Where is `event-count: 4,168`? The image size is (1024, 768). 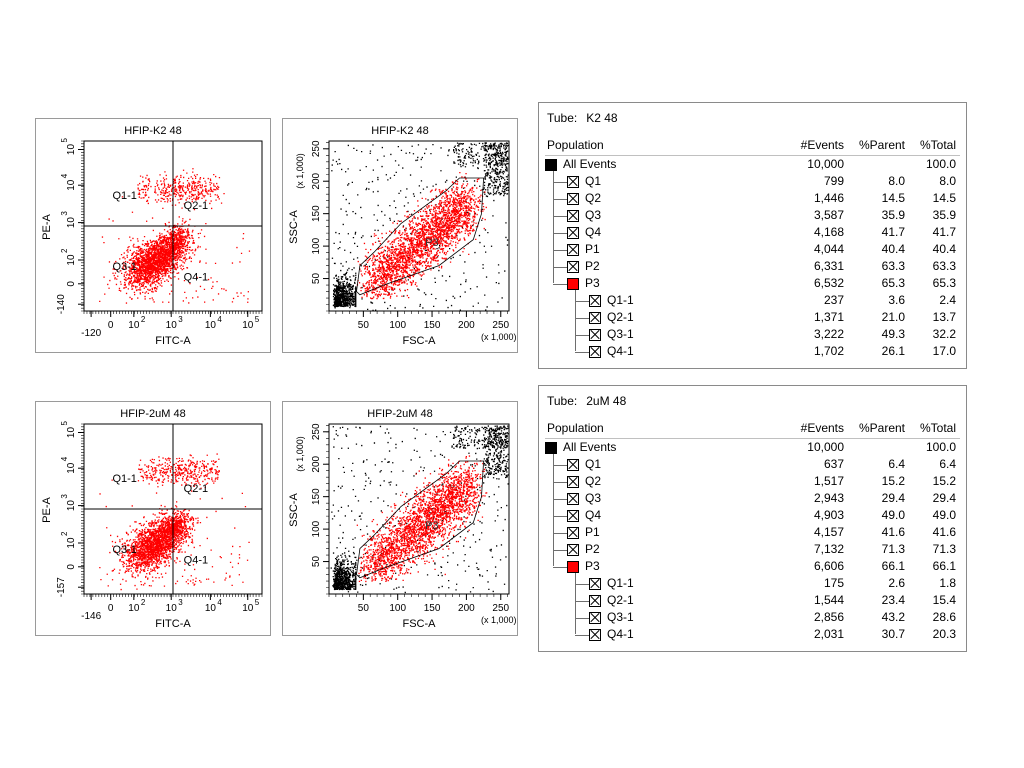 event-count: 4,168 is located at coordinates (828, 232).